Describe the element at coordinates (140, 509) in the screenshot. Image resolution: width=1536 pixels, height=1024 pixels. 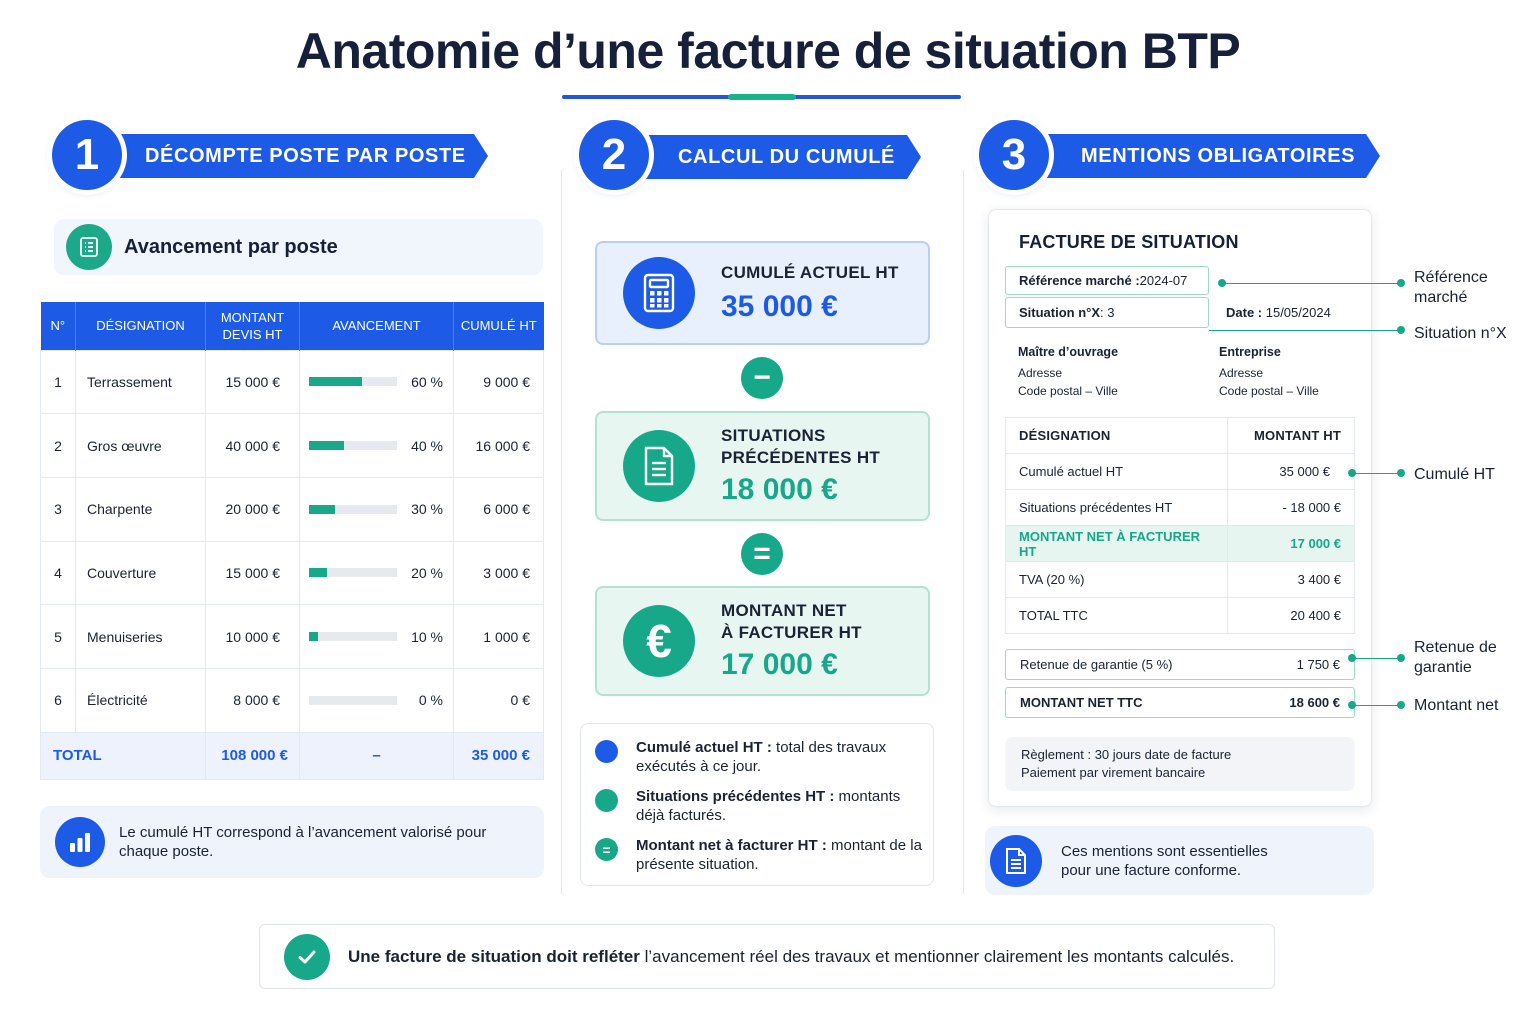
I see `row-designation: Charpente` at that location.